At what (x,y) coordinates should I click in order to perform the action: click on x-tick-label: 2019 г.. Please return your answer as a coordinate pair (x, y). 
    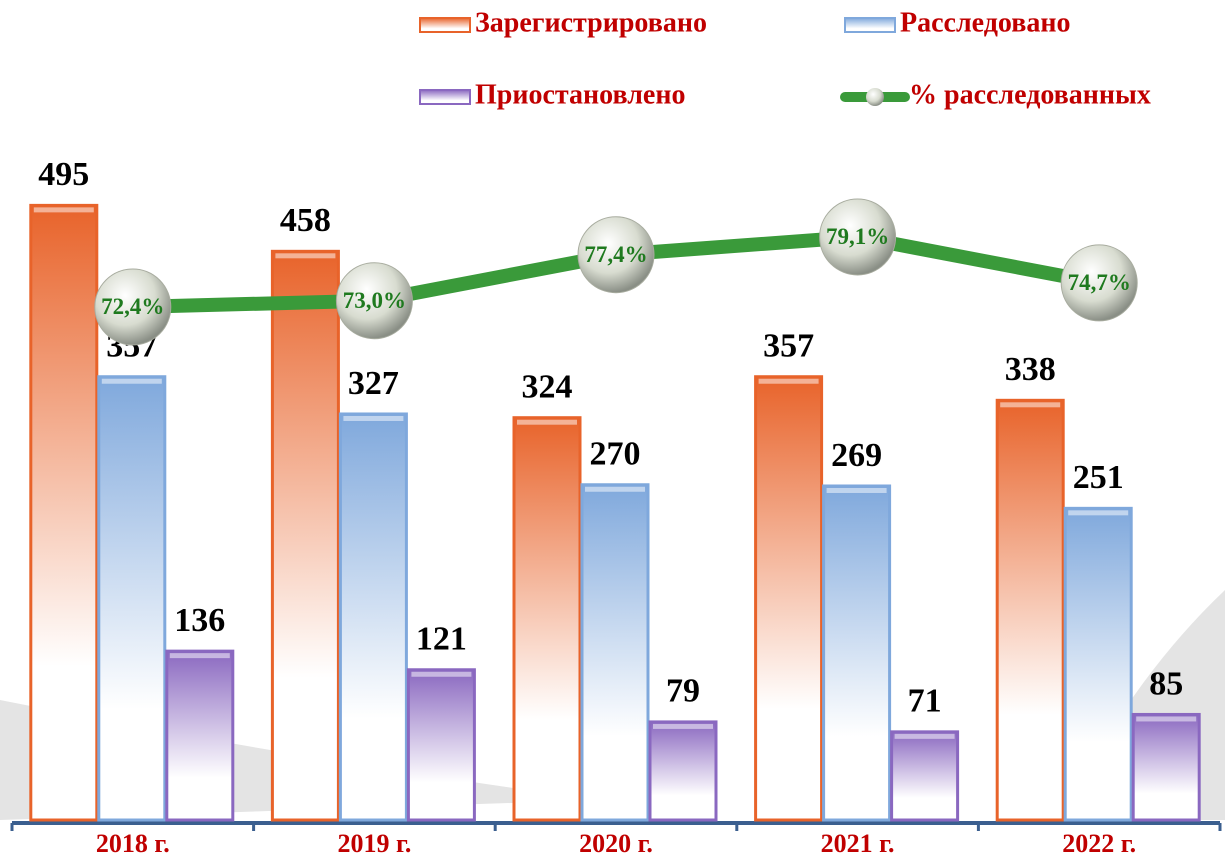
    Looking at the image, I should click on (374, 843).